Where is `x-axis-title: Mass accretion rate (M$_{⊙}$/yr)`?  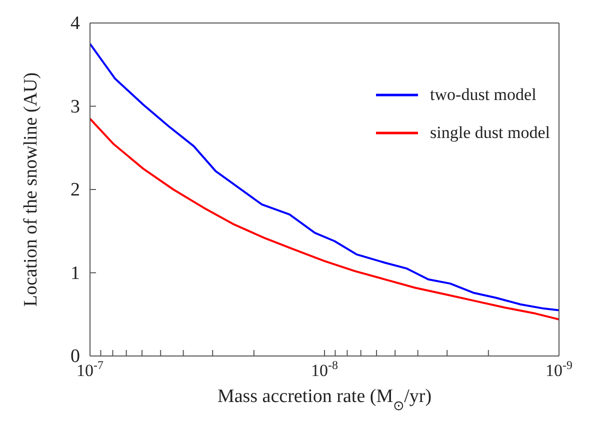
x-axis-title: Mass accretion rate (M$_{⊙}$/yr) is located at coordinates (324, 399).